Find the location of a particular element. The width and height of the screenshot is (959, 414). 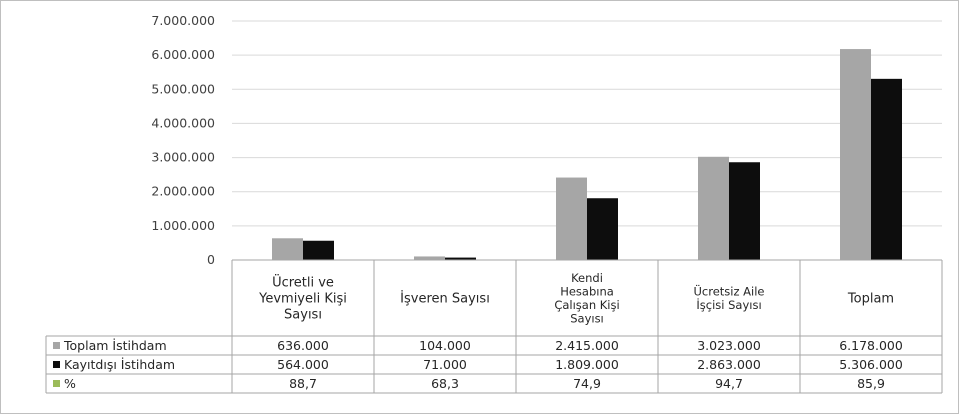

legend-label: % is located at coordinates (70, 383).